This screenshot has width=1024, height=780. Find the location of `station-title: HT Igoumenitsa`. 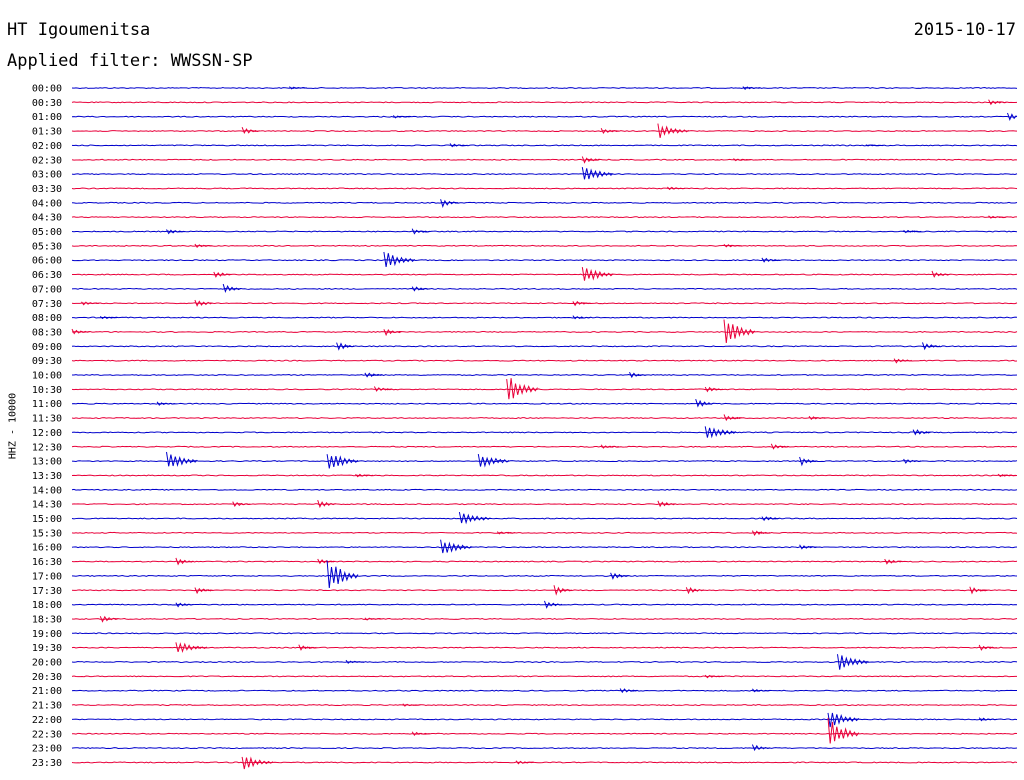

station-title: HT Igoumenitsa is located at coordinates (79, 30).